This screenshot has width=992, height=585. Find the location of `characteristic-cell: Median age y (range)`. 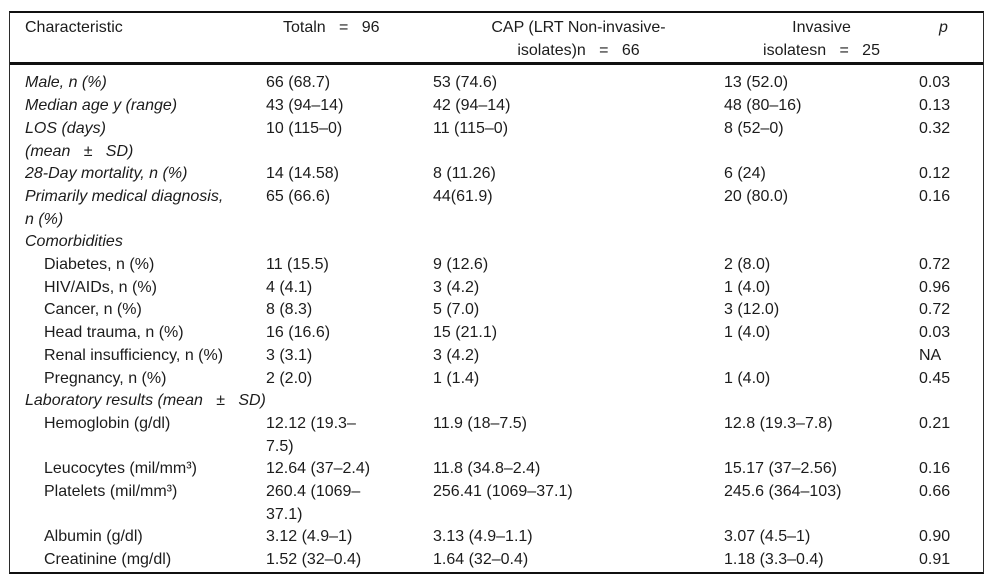

characteristic-cell: Median age y (range) is located at coordinates (101, 106).